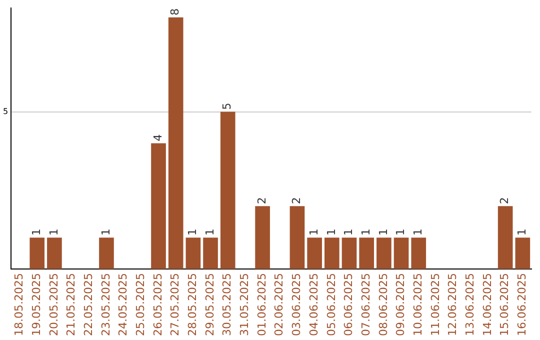 This screenshot has height=340, width=540. Describe the element at coordinates (245, 304) in the screenshot. I see `x-tick-label: 31.05.2025` at that location.